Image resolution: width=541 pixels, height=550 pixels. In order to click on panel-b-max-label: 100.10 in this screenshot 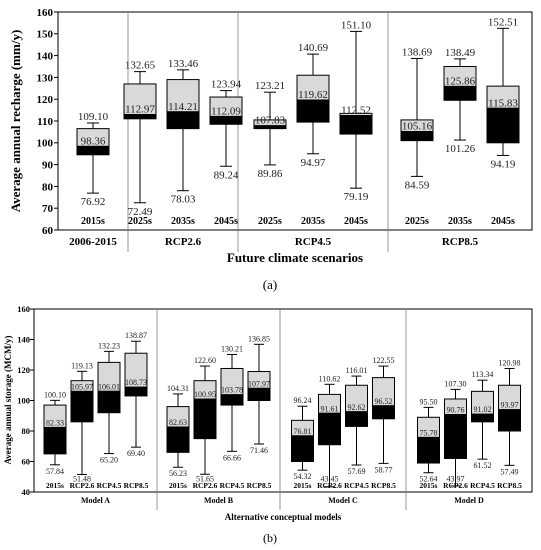, I will do `click(55, 394)`.